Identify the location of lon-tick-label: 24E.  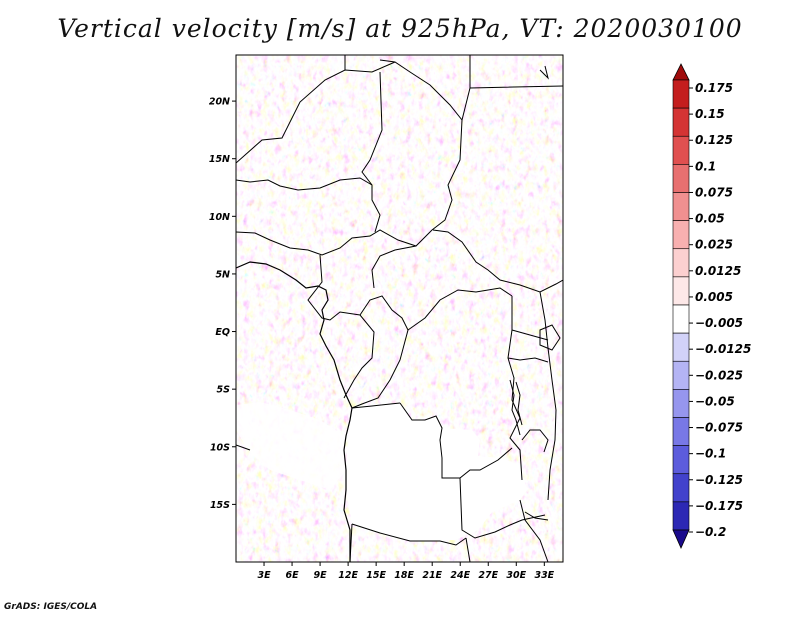
(460, 575).